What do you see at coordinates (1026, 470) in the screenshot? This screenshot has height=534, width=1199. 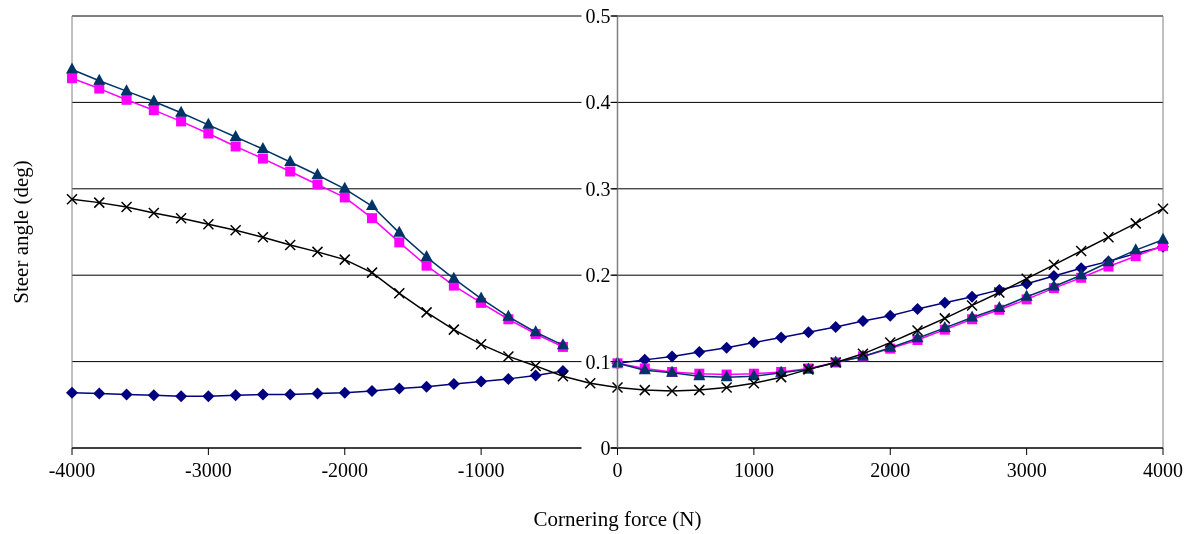 I see `x-tick-label: 3000` at bounding box center [1026, 470].